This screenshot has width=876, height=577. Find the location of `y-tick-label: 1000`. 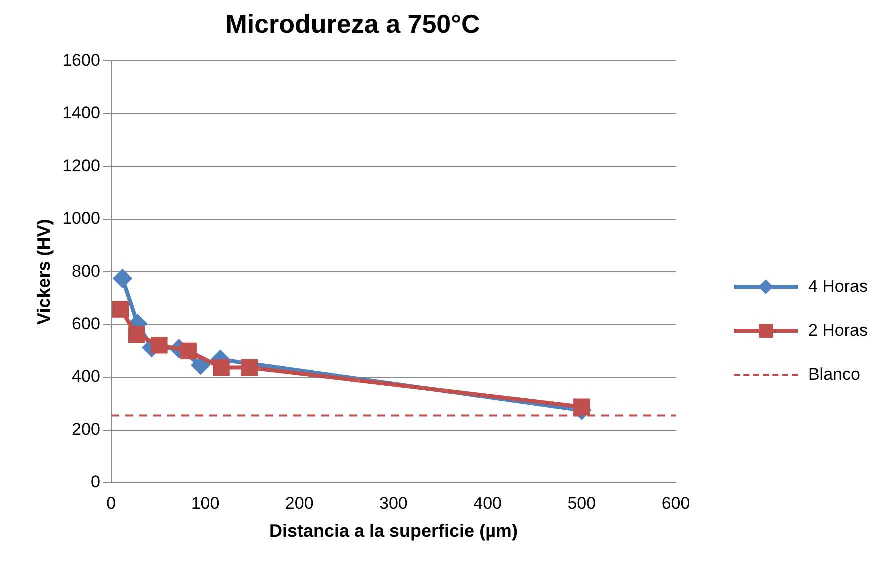

y-tick-label: 1000 is located at coordinates (81, 218).